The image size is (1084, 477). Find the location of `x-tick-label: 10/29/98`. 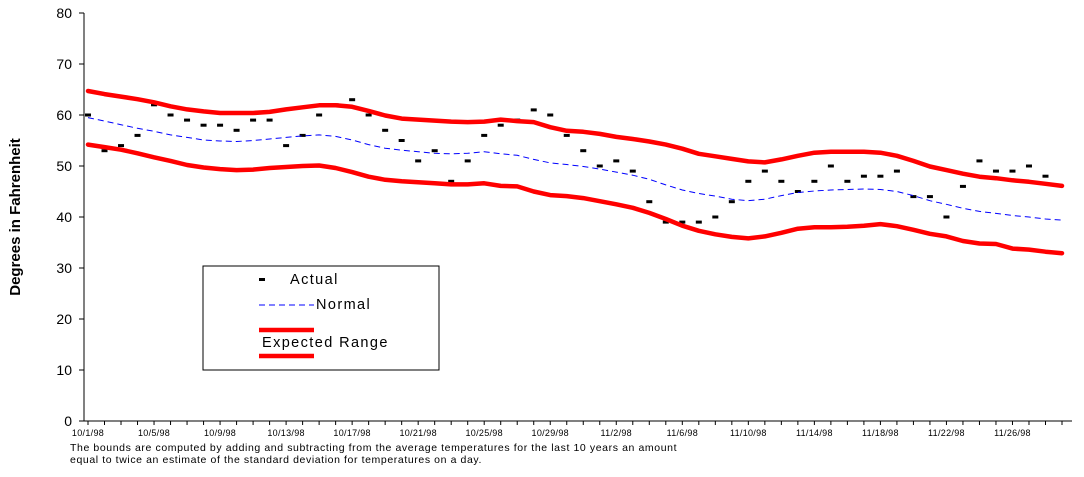

x-tick-label: 10/29/98 is located at coordinates (550, 433).